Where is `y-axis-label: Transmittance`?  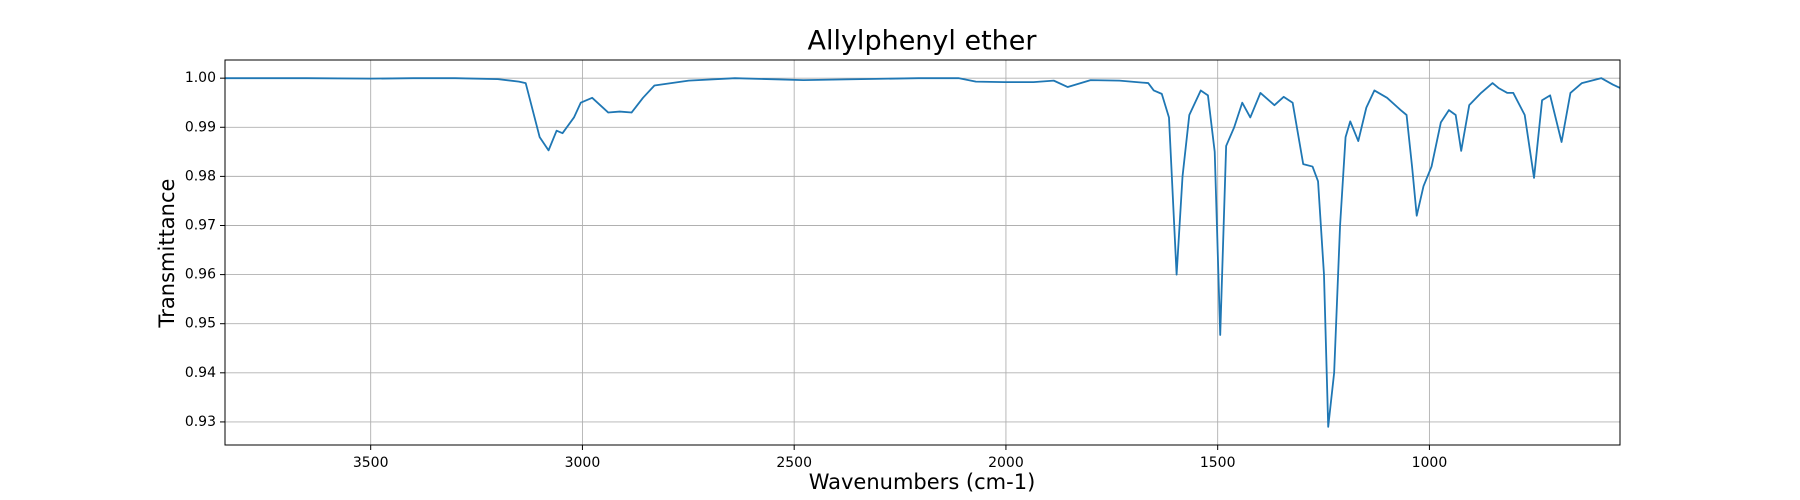 y-axis-label: Transmittance is located at coordinates (167, 254).